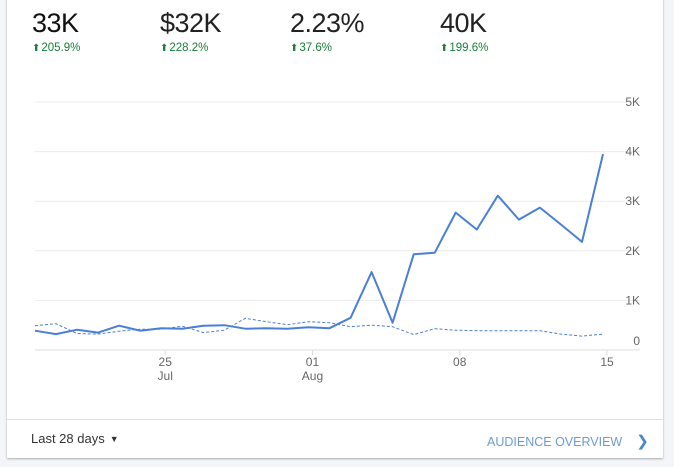 This screenshot has width=674, height=467. Describe the element at coordinates (632, 201) in the screenshot. I see `y-tick-label: 3K` at that location.